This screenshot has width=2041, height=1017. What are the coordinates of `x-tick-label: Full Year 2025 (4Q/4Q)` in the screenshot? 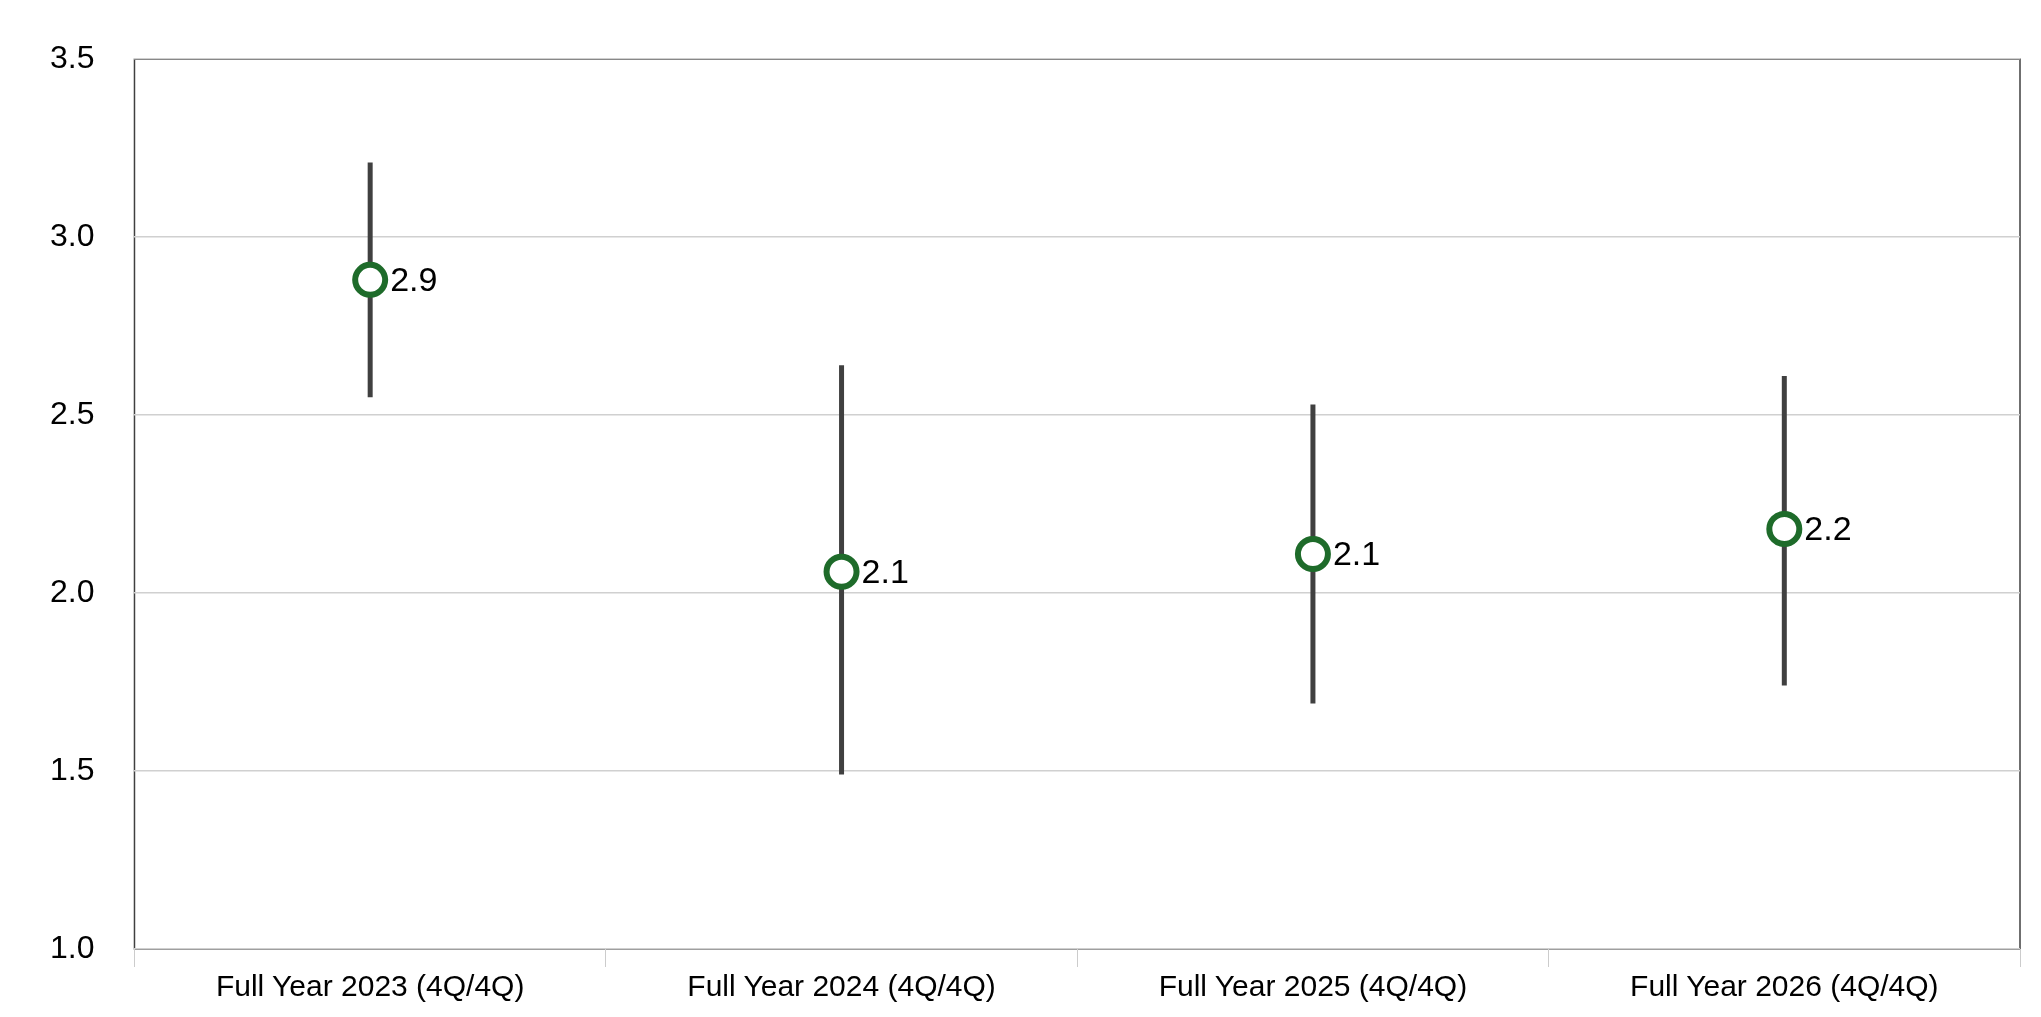 It's located at (1313, 986).